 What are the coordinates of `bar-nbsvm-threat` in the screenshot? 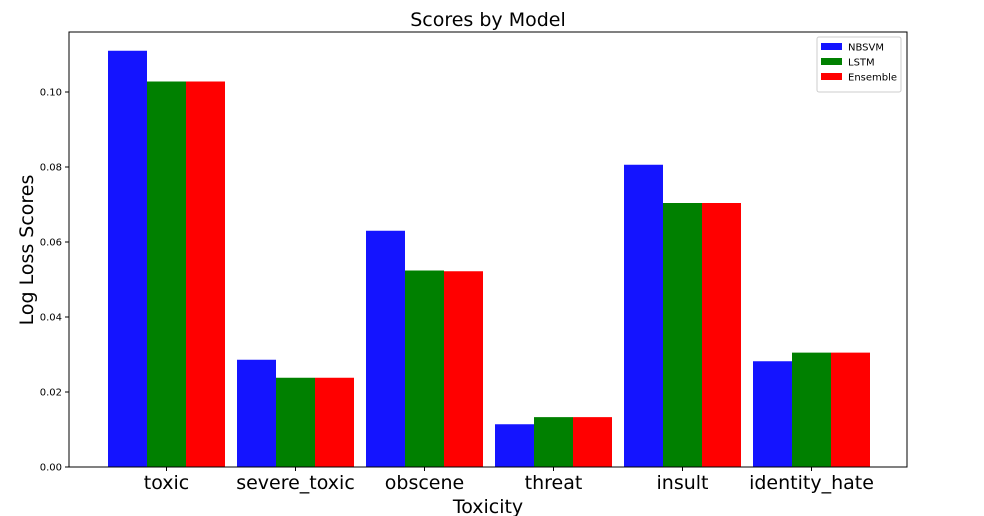 It's located at (514, 445).